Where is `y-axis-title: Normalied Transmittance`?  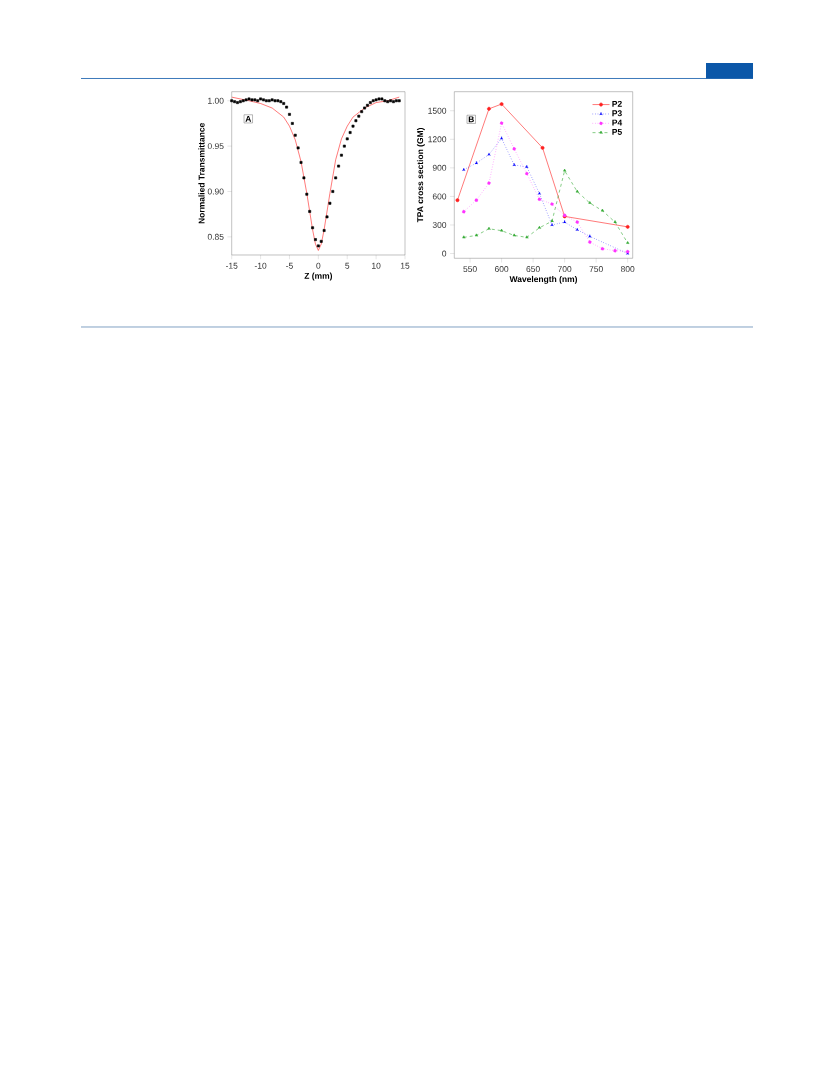
y-axis-title: Normalied Transmittance is located at coordinates (201, 173).